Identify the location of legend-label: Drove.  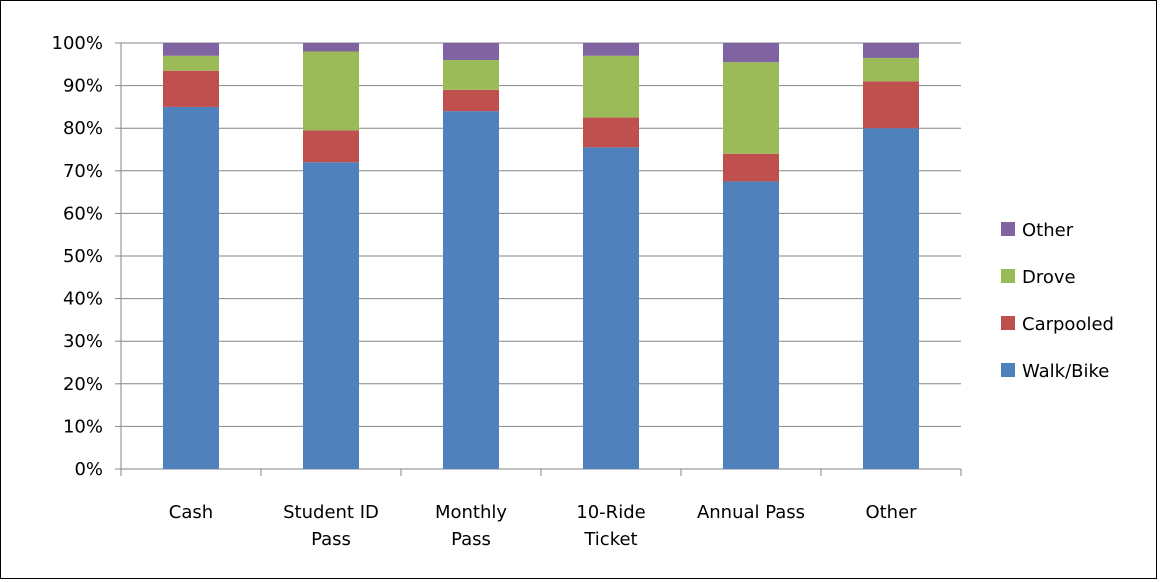
(1049, 277).